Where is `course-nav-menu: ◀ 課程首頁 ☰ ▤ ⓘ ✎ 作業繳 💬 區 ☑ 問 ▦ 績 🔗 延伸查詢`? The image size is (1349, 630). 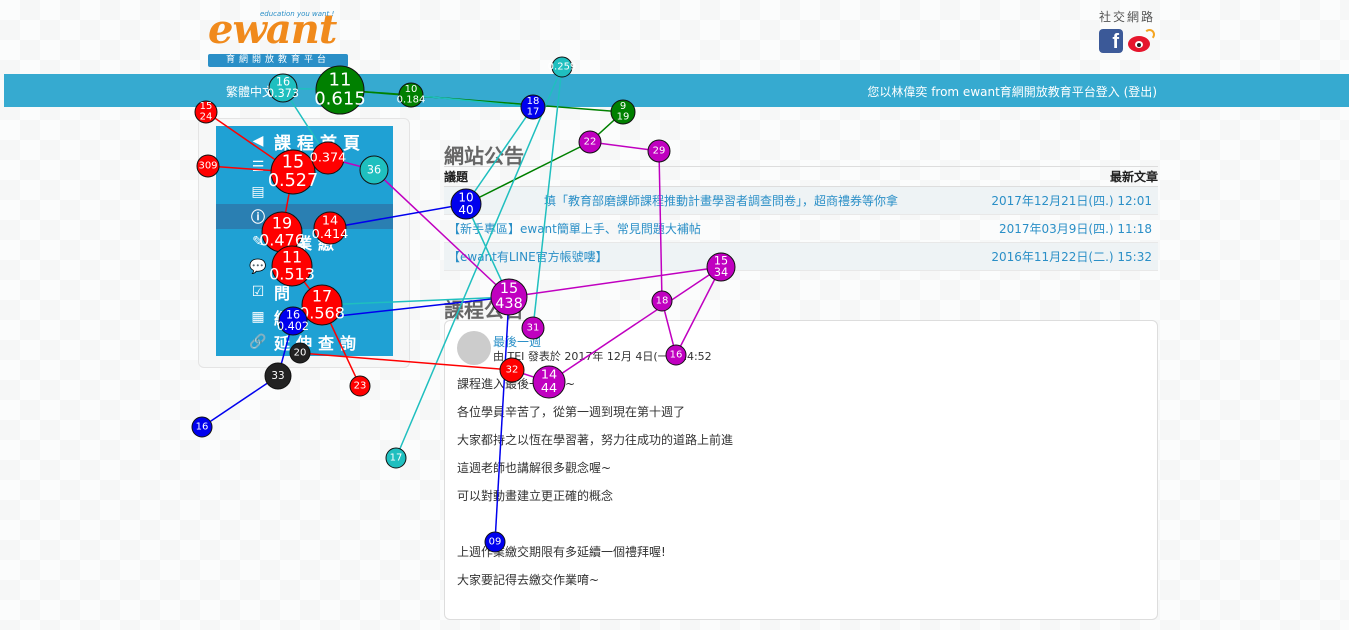
course-nav-menu: ◀ 課程首頁 ☰ ▤ ⓘ ✎ 作業繳 💬 區 ☑ 問 ▦ 績 🔗 延伸查詢 is located at coordinates (304, 241).